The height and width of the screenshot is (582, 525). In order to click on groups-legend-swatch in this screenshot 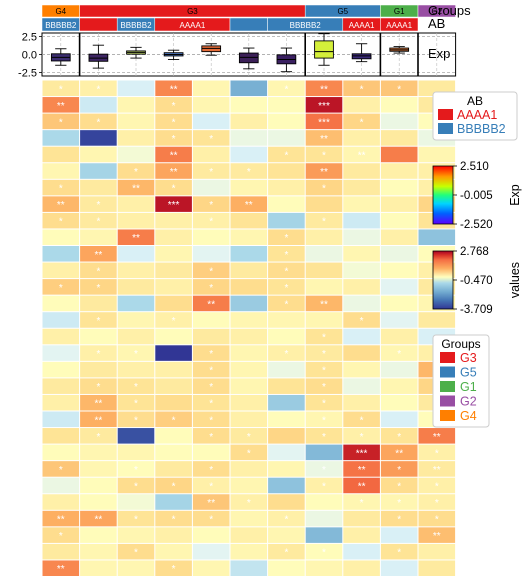, I will do `click(447, 357)`.